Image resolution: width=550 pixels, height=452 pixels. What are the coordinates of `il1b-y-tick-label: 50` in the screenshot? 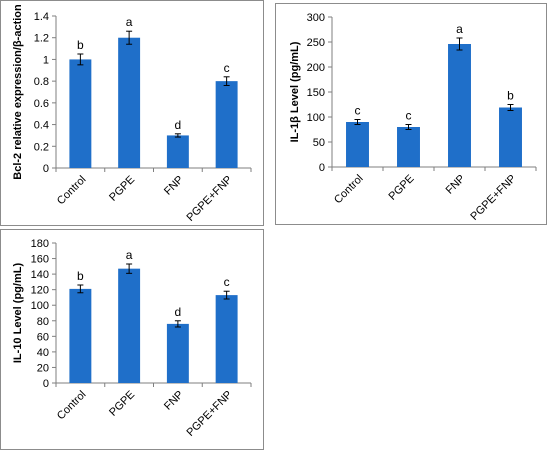 It's located at (319, 143).